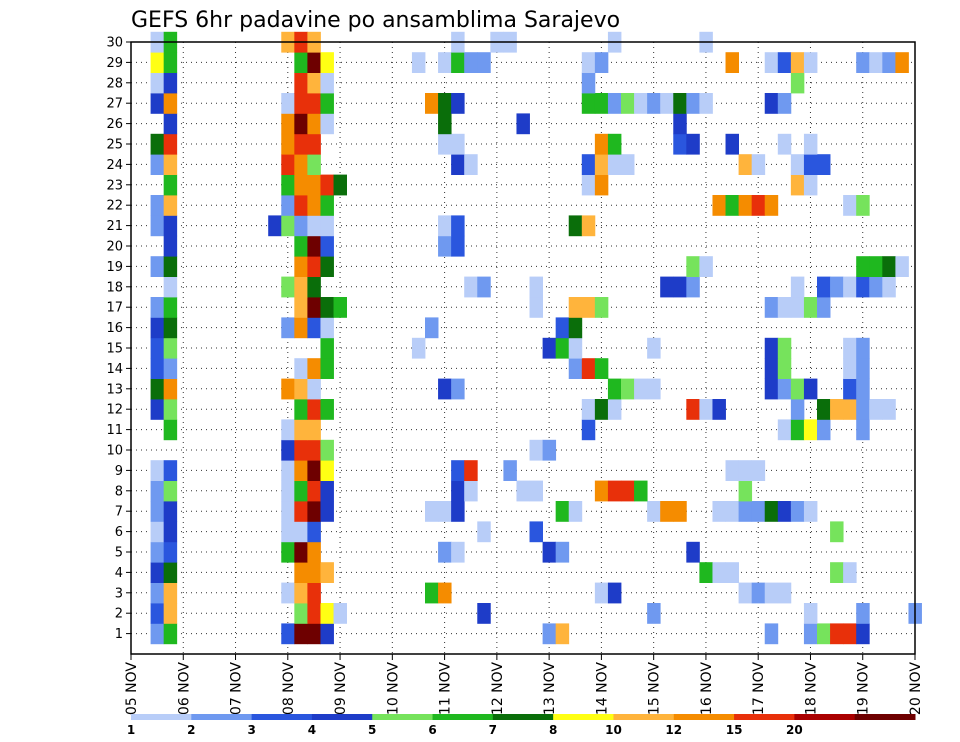 The height and width of the screenshot is (742, 960). What do you see at coordinates (493, 730) in the screenshot?
I see `colorbar-label: 7` at bounding box center [493, 730].